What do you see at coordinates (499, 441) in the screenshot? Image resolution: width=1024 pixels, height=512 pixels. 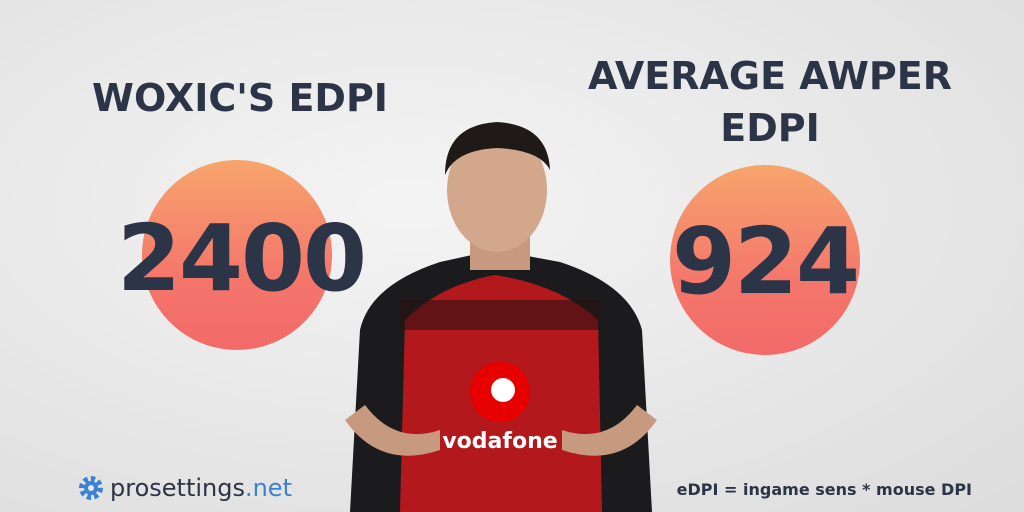 I see `jersey-sponsor: vodafone` at bounding box center [499, 441].